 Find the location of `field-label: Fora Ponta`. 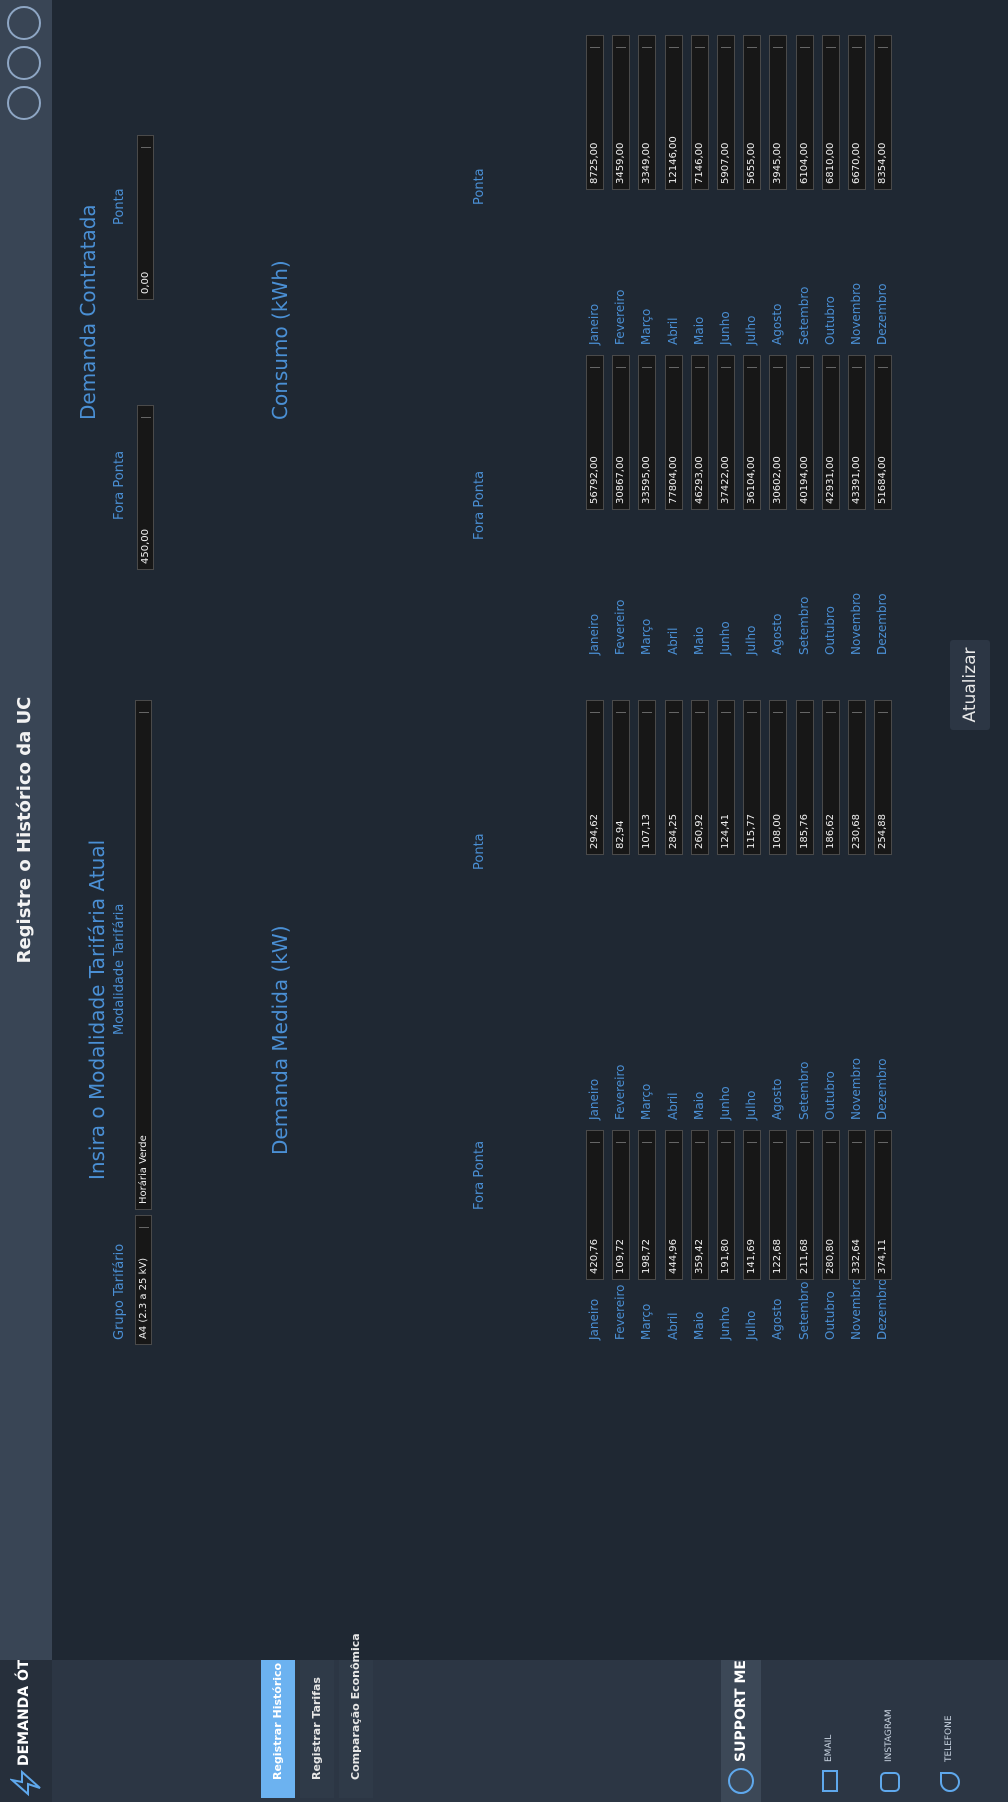

field-label: Fora Ponta is located at coordinates (119, 485).